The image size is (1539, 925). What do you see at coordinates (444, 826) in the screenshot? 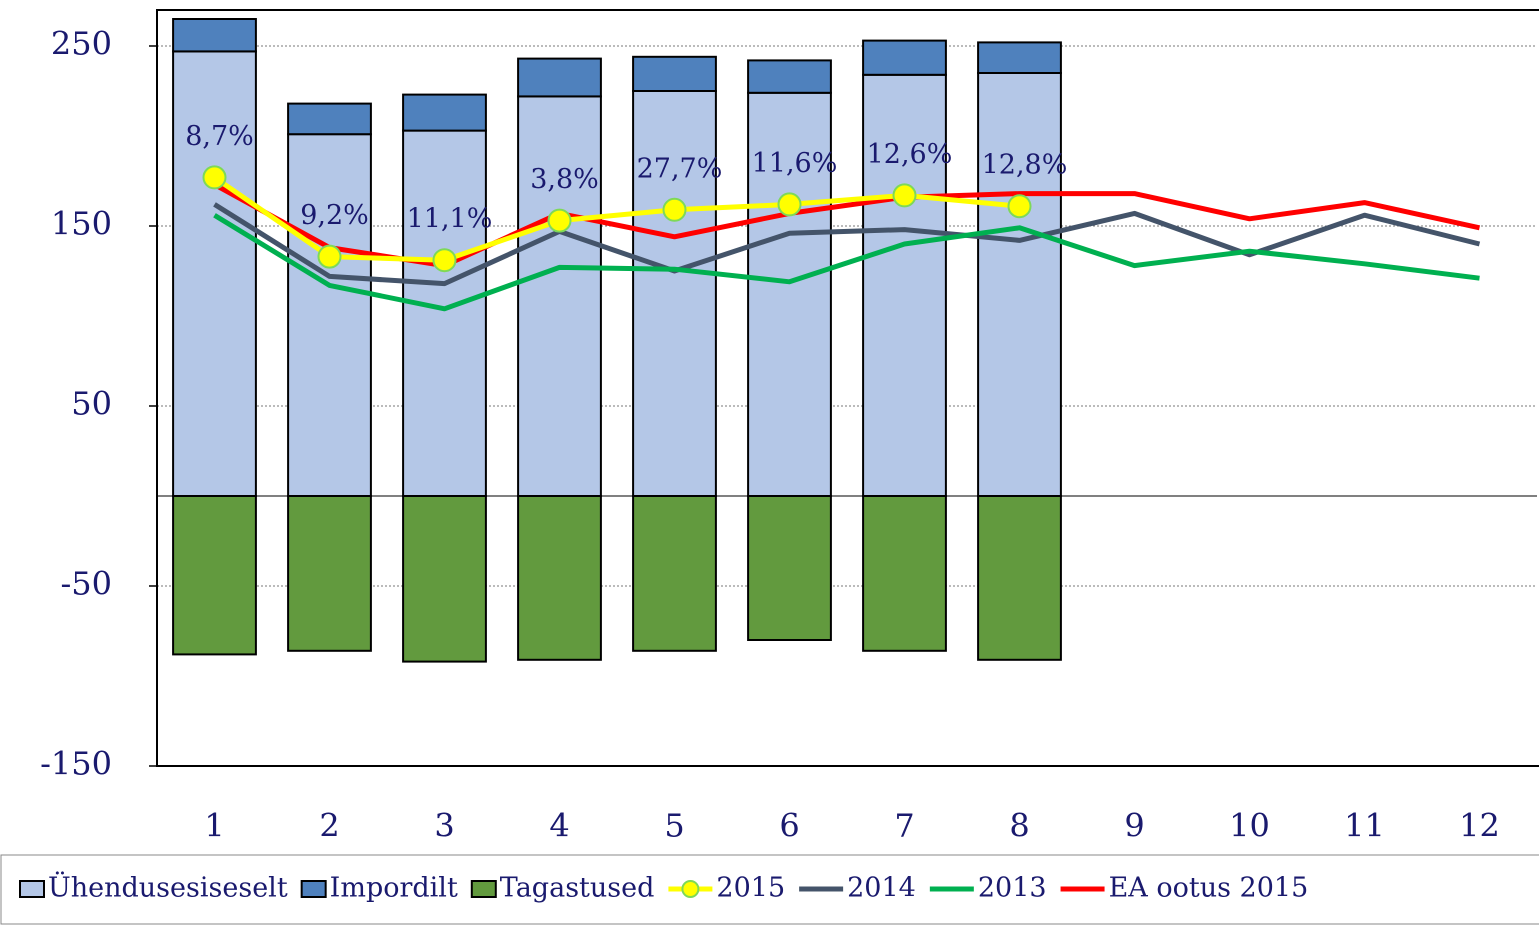
I see `x-tick-label: 3` at bounding box center [444, 826].